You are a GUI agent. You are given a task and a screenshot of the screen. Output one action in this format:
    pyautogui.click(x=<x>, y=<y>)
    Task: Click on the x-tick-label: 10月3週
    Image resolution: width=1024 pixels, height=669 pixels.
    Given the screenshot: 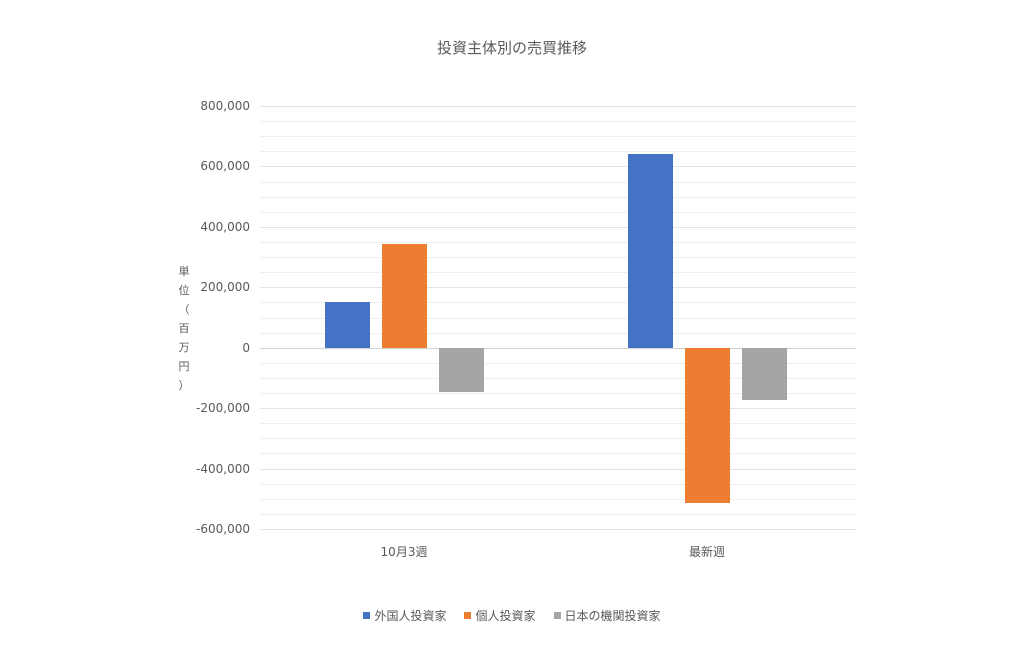 What is the action you would take?
    pyautogui.click(x=404, y=552)
    